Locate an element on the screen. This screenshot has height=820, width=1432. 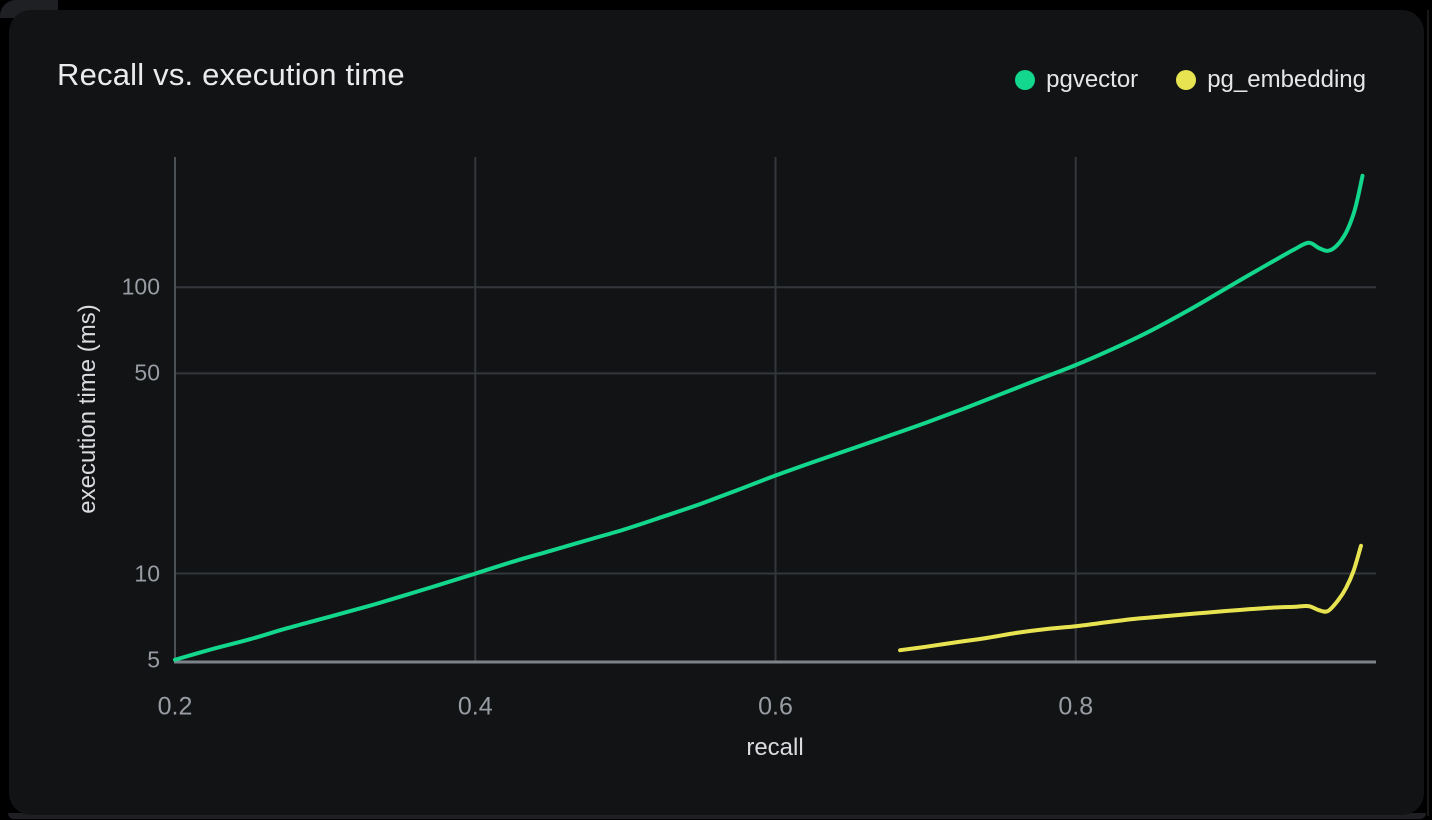
y-tick-label: 100 is located at coordinates (140, 286).